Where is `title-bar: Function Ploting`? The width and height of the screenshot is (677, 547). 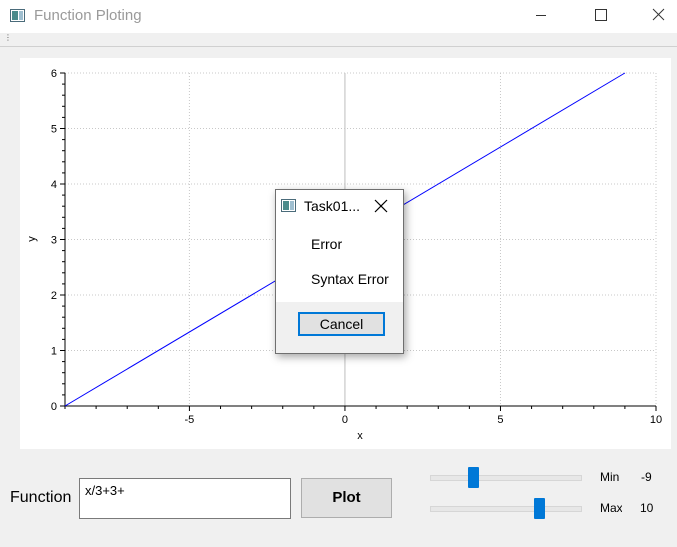 title-bar: Function Ploting is located at coordinates (338, 16).